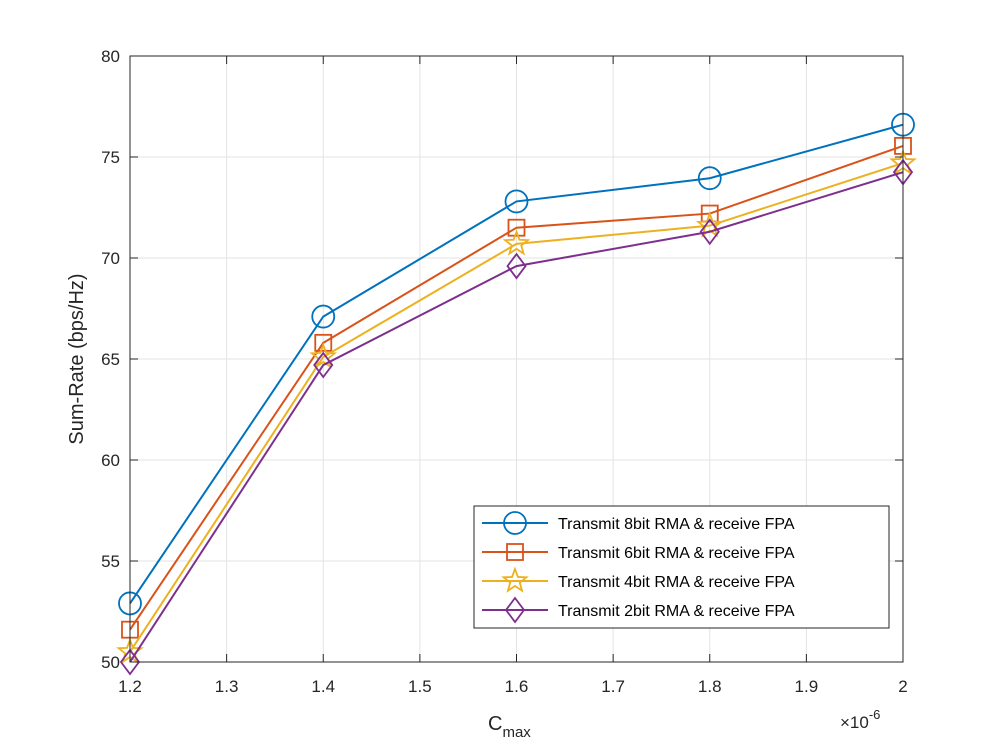 The height and width of the screenshot is (747, 997). I want to click on x-tick-label: 1.5, so click(420, 686).